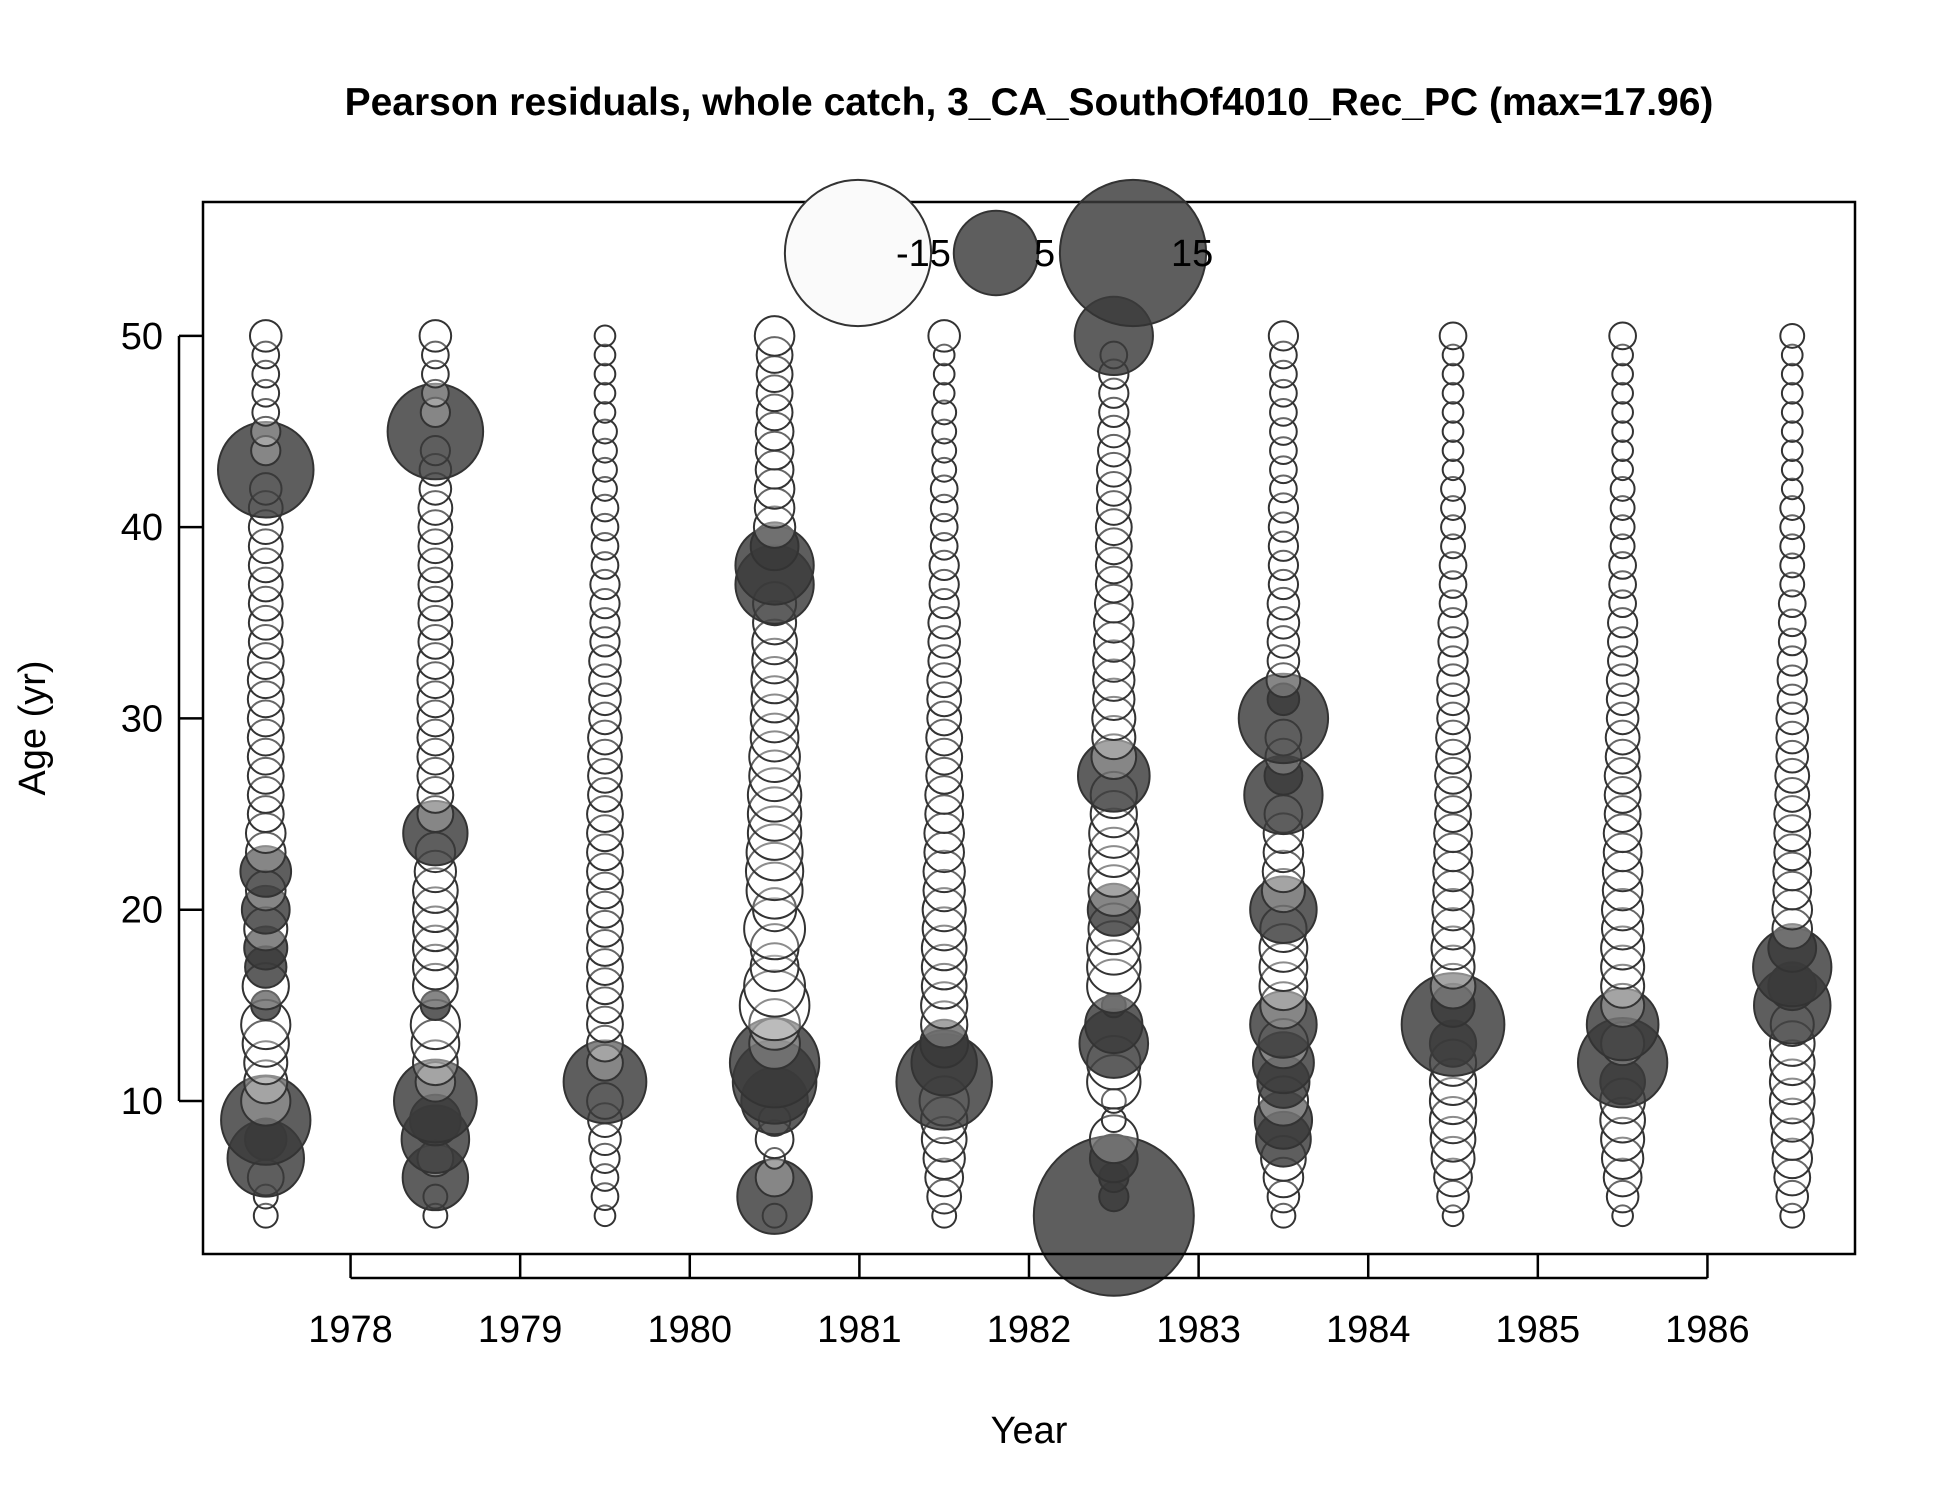 This screenshot has height=1500, width=1950. Describe the element at coordinates (142, 337) in the screenshot. I see `y-tick-label: 50` at that location.